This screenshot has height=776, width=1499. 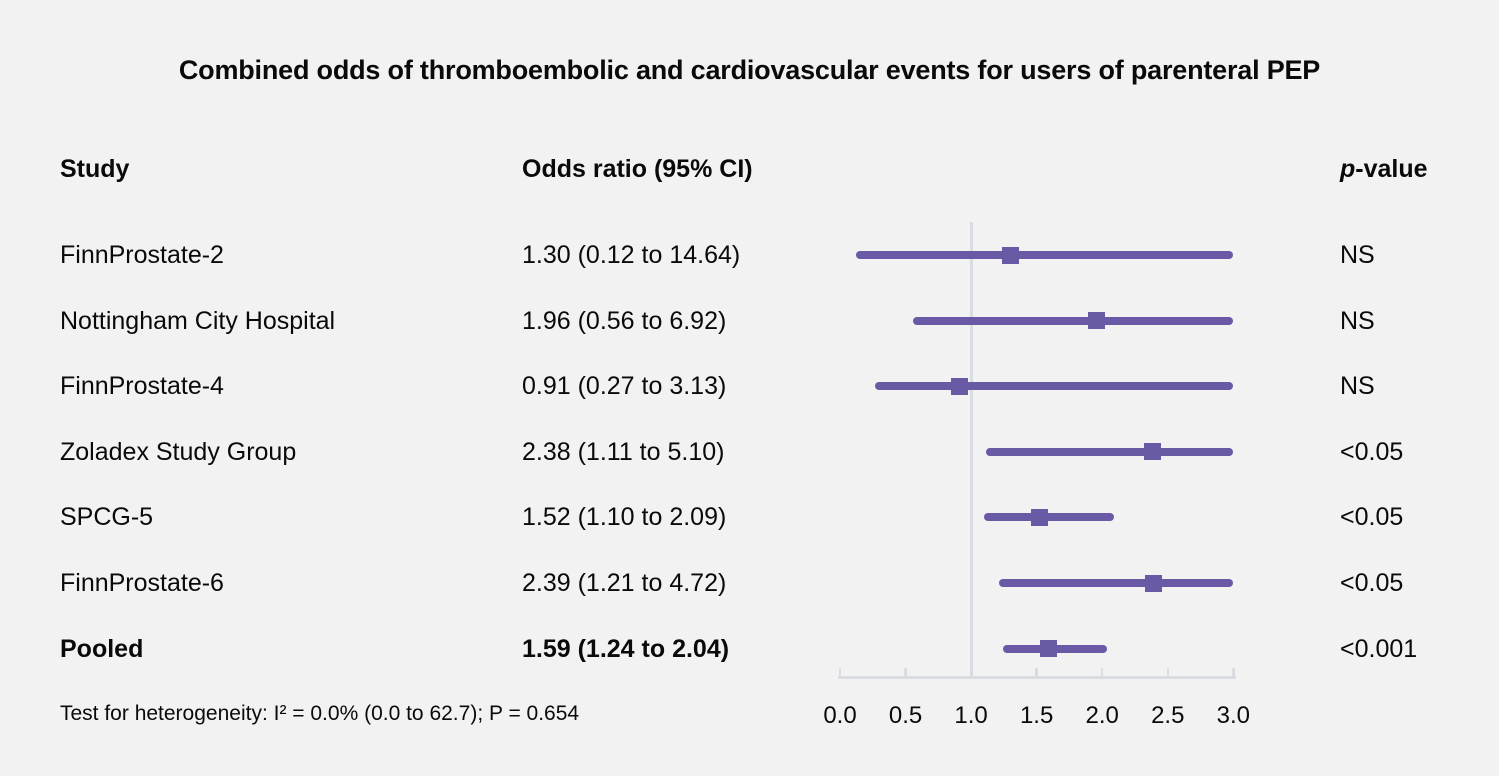 I want to click on column-header-study: Study, so click(x=95, y=169).